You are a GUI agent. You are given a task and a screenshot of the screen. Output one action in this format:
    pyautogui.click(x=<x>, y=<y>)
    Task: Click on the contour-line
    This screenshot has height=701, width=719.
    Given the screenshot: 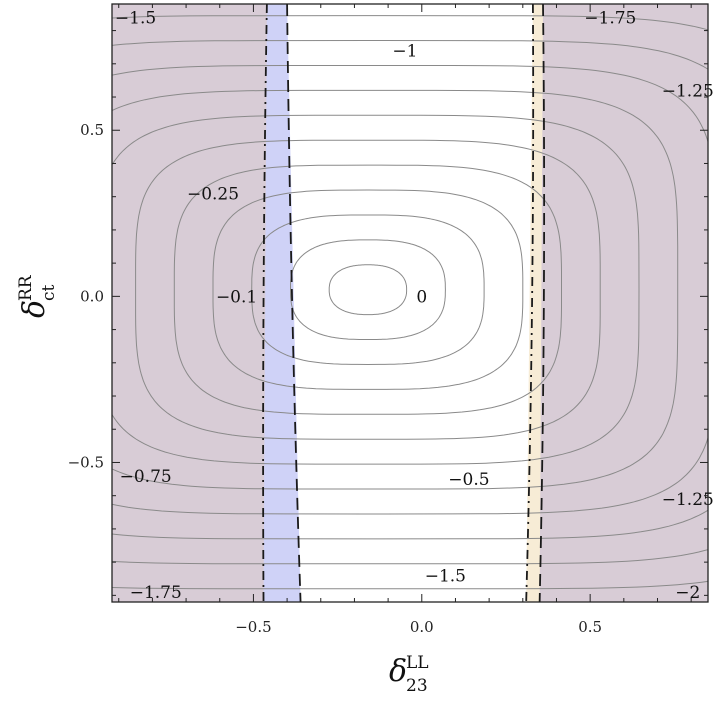 What is the action you would take?
    pyautogui.click(x=368, y=290)
    